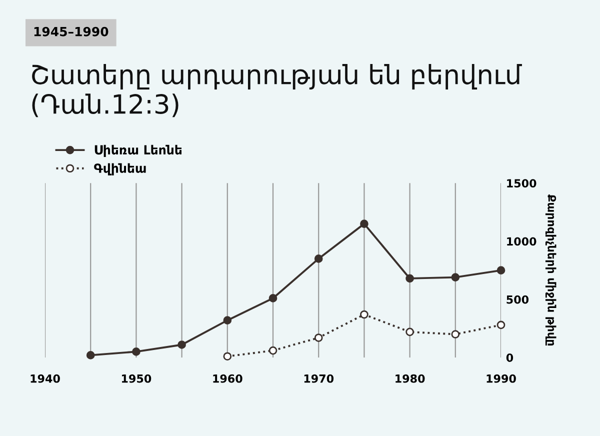  What do you see at coordinates (517, 299) in the screenshot?
I see `y-tick-label: 500` at bounding box center [517, 299].